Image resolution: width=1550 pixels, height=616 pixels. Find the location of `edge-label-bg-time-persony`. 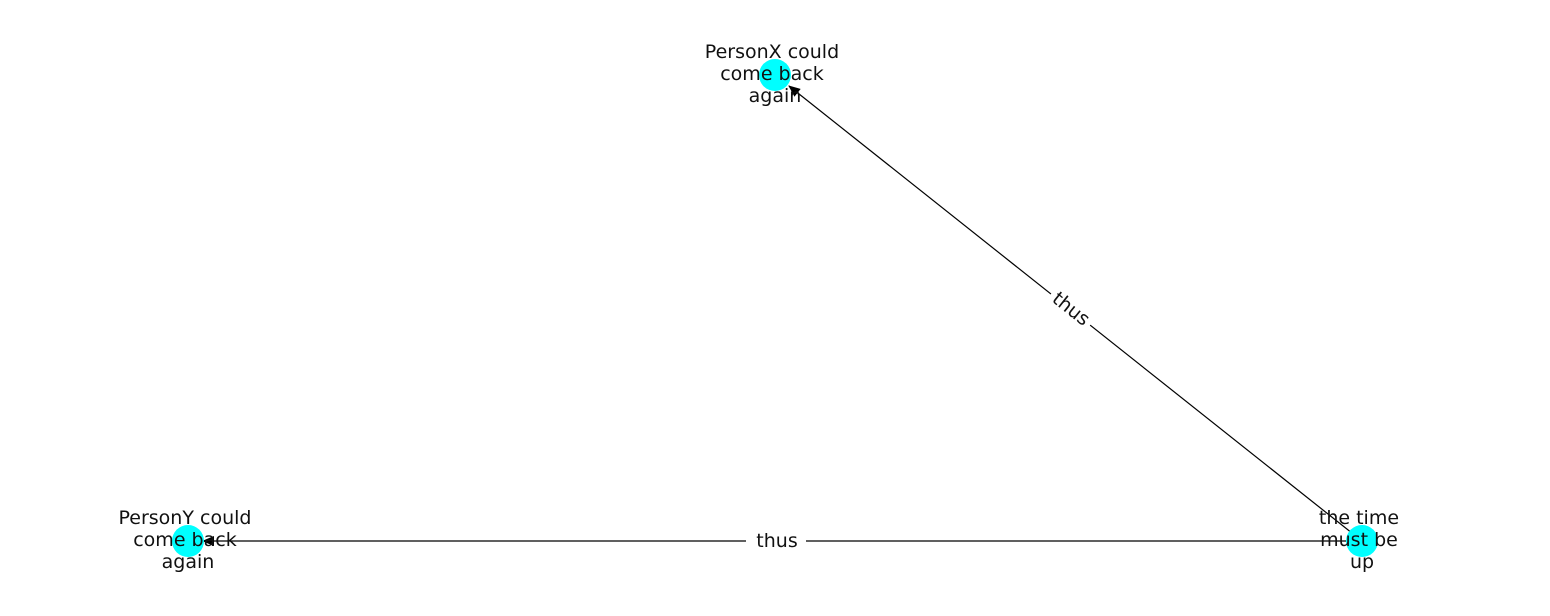

edge-label-bg-time-persony is located at coordinates (776, 541).